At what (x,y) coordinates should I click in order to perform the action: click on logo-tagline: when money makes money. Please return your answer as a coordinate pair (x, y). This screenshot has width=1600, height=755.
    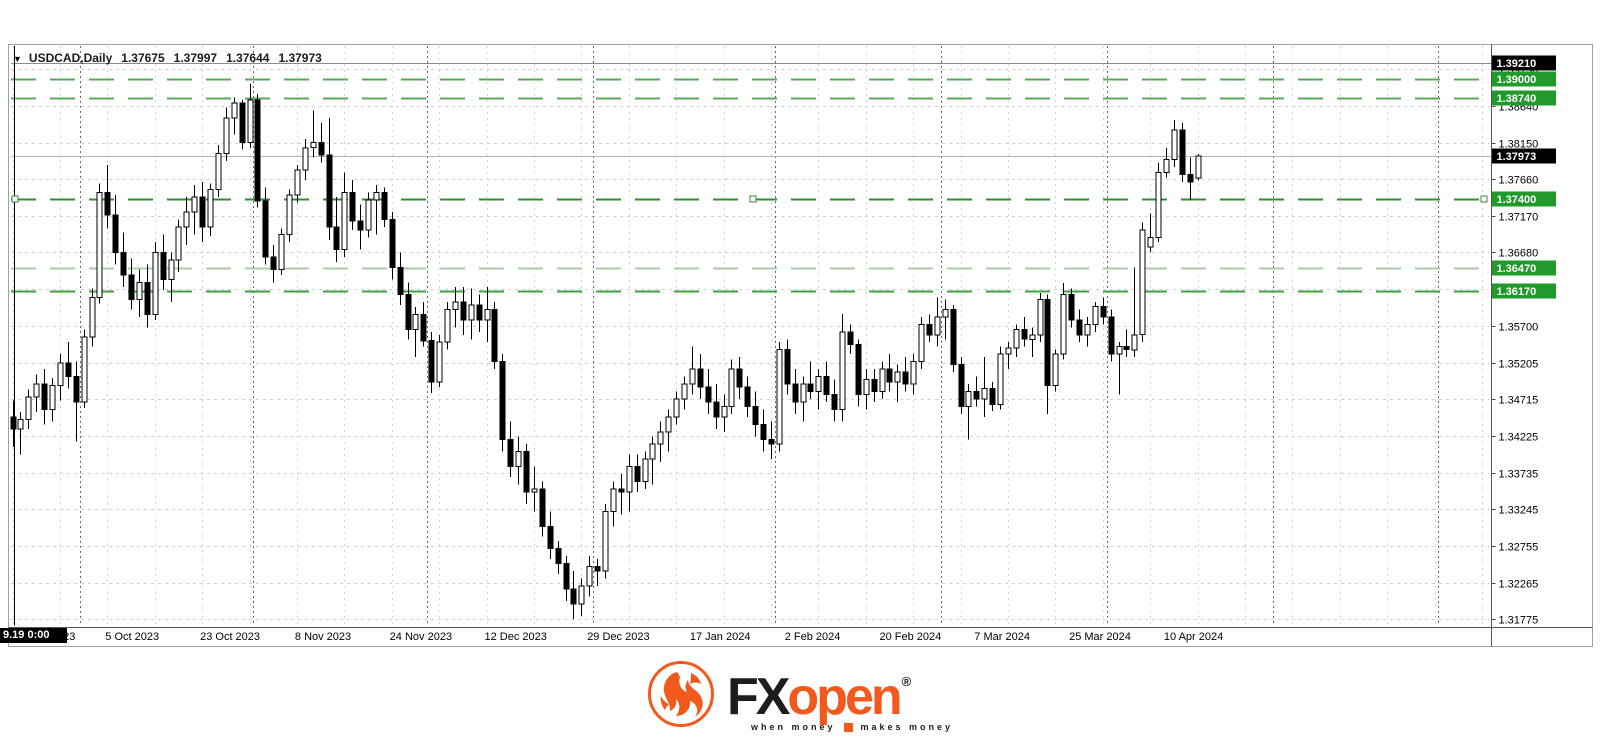
    Looking at the image, I should click on (852, 727).